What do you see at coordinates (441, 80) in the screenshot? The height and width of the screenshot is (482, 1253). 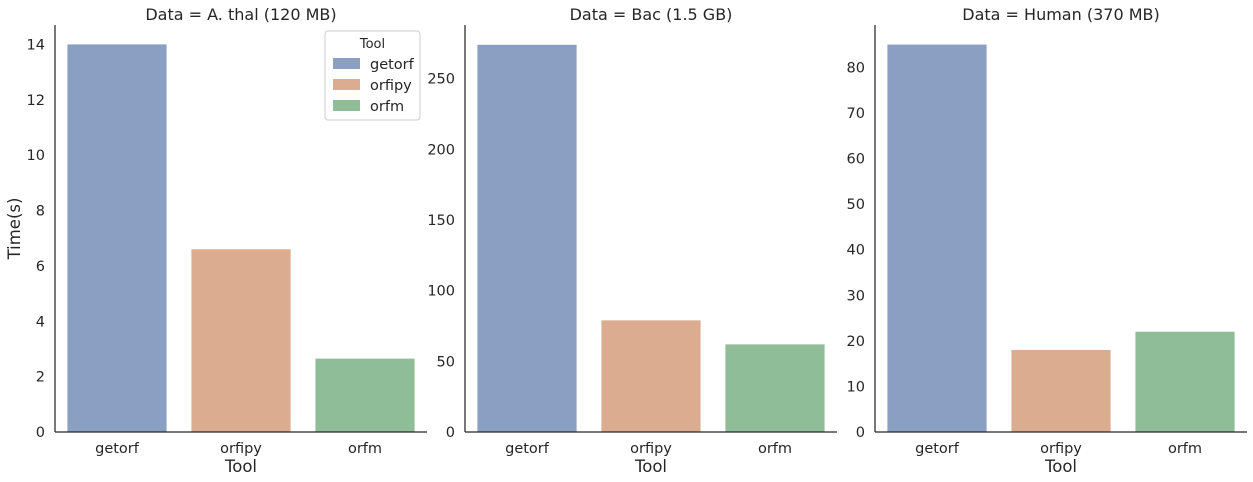 I see `y-tick-label-panel-2: 250` at bounding box center [441, 80].